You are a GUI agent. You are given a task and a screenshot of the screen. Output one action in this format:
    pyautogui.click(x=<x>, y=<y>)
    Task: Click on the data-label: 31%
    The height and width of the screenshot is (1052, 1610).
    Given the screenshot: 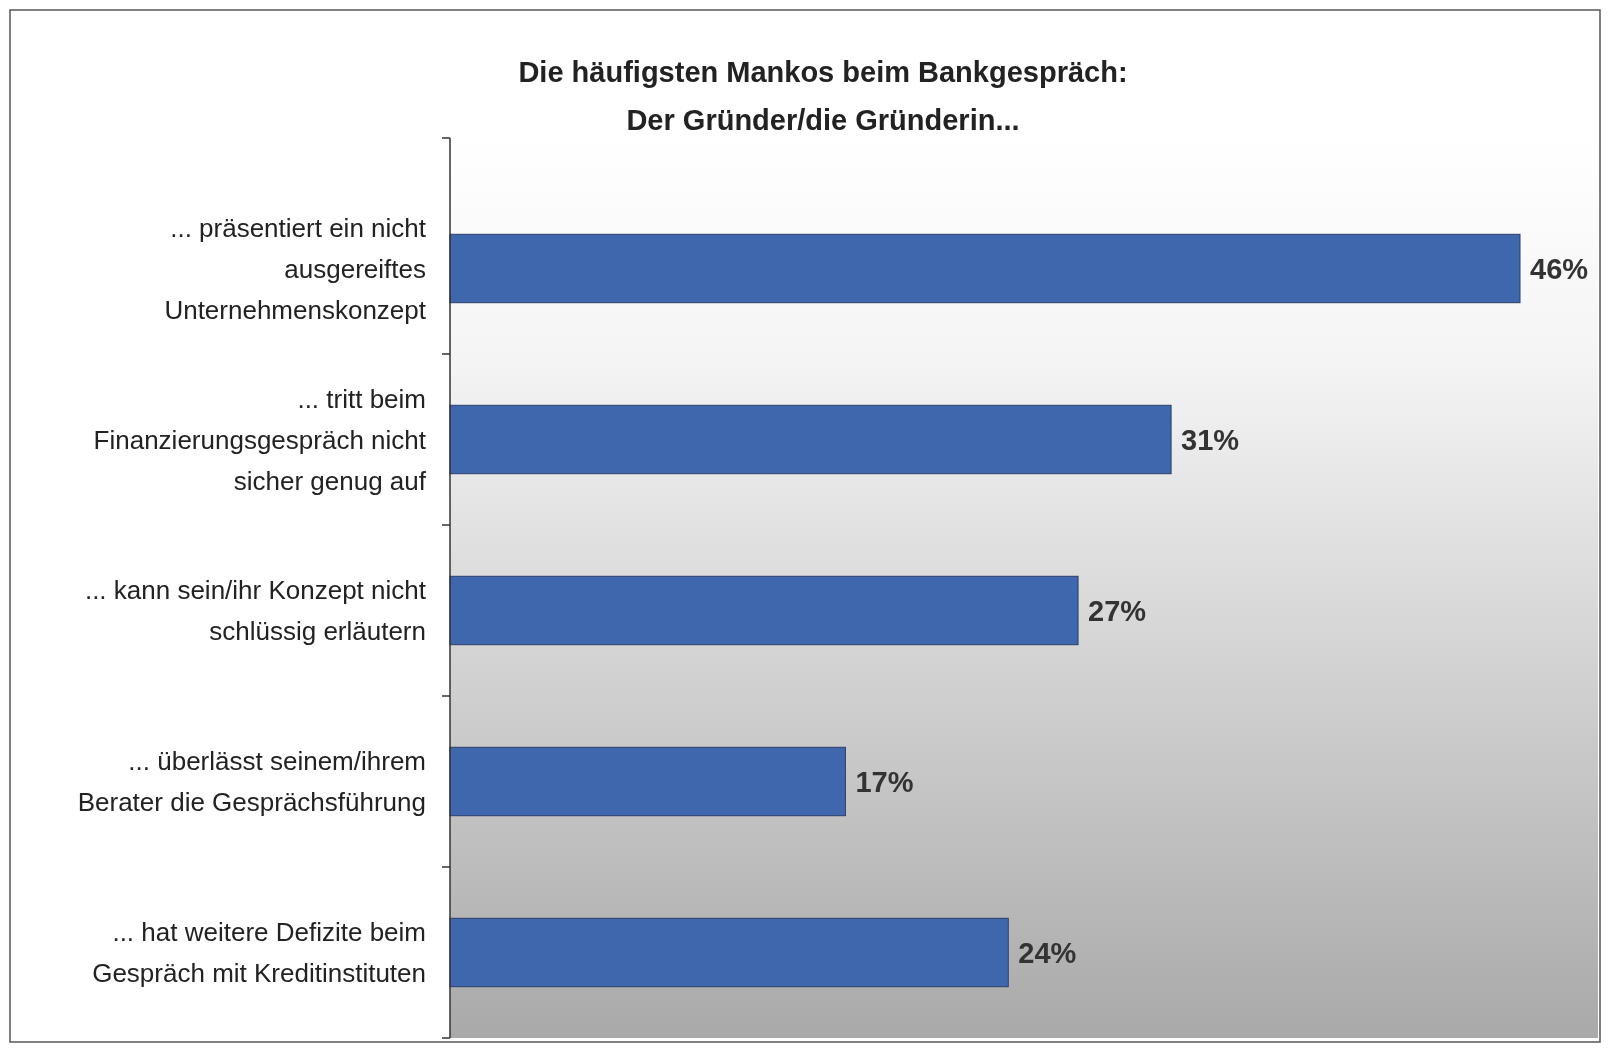 What is the action you would take?
    pyautogui.click(x=1210, y=439)
    